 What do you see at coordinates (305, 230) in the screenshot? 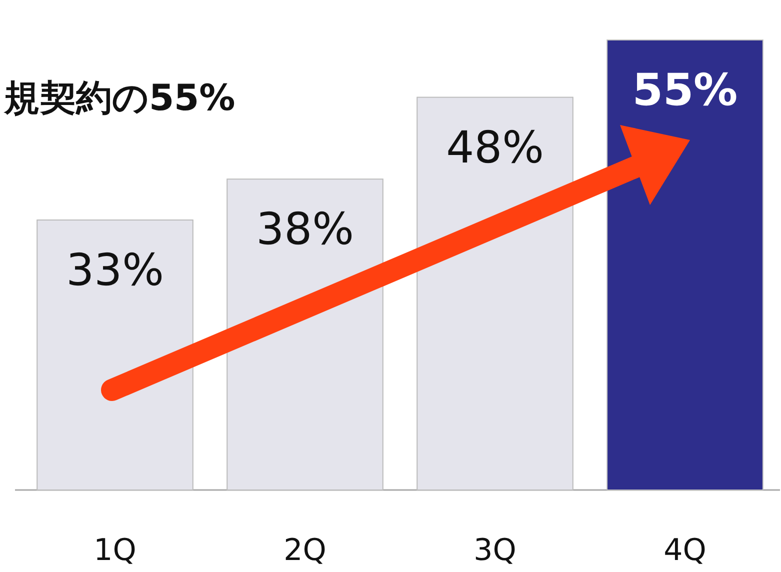
I see `data-label: 38%` at bounding box center [305, 230].